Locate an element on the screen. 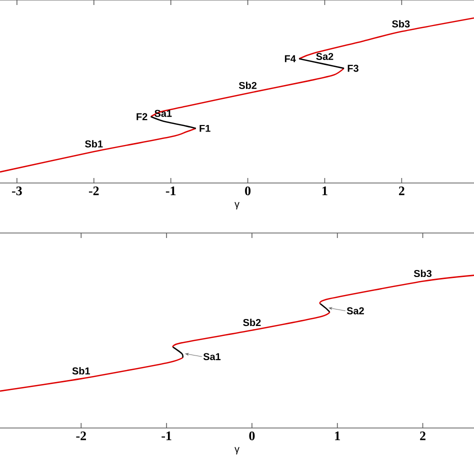 This screenshot has height=474, width=474. series-label: Sa1 is located at coordinates (163, 113).